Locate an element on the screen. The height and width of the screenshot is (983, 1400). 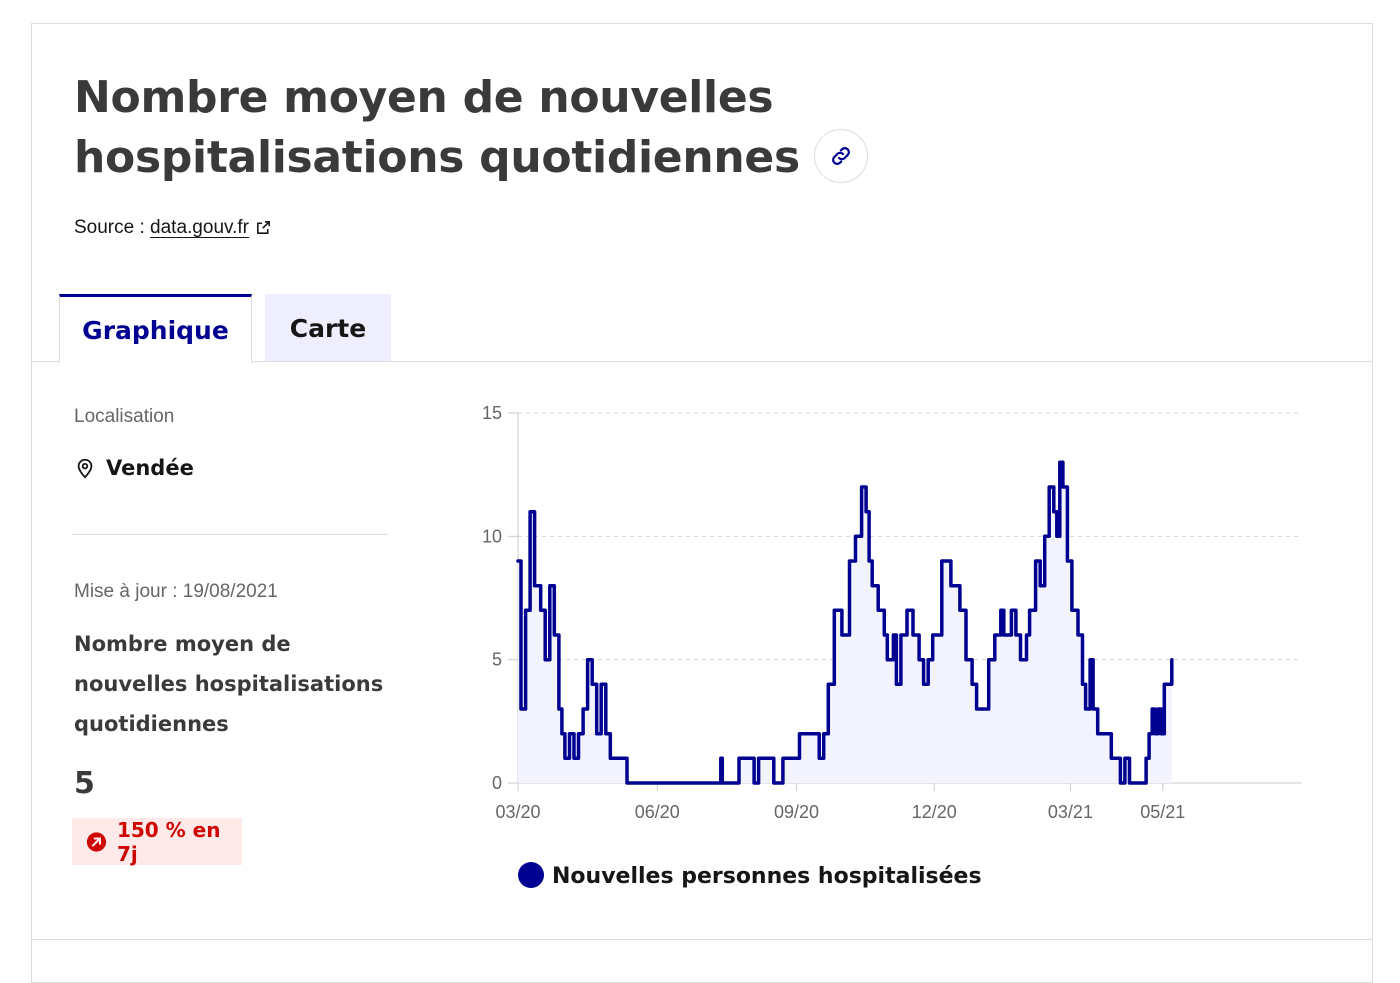
updated-date: Mise à jour : 19/08/2021 is located at coordinates (176, 592).